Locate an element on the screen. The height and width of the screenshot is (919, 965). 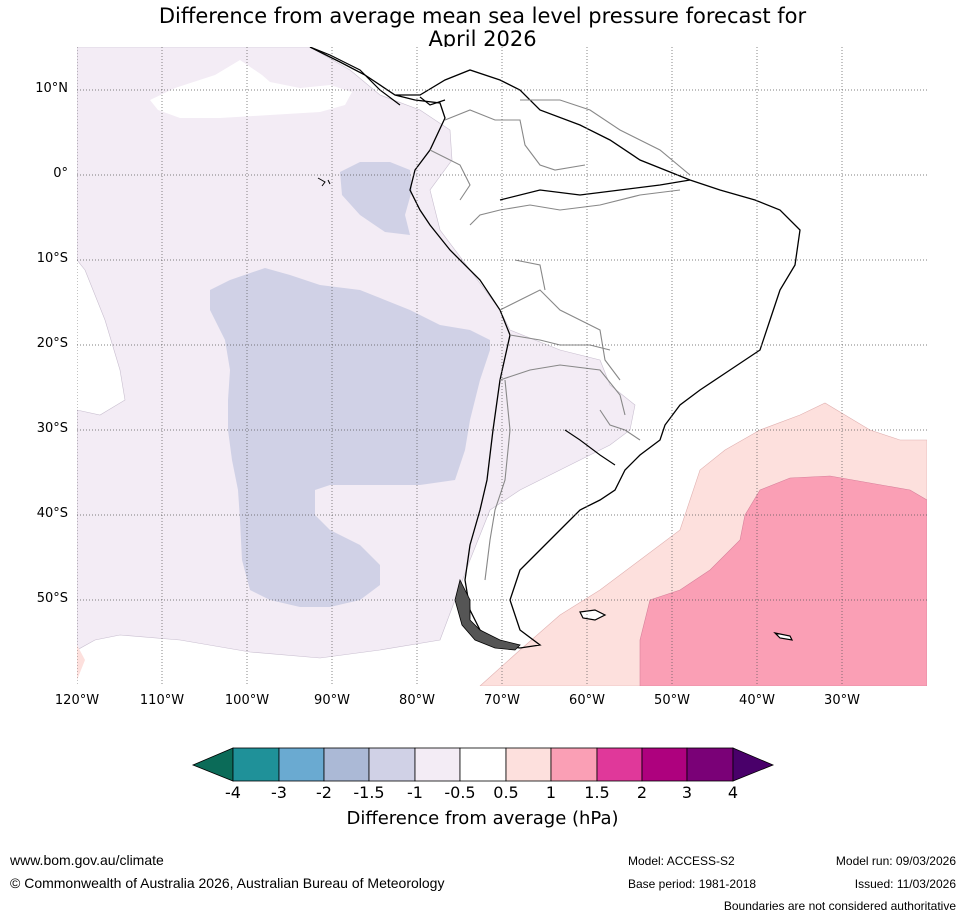
colorbar-title: Difference from average (hPa) is located at coordinates (482, 818).